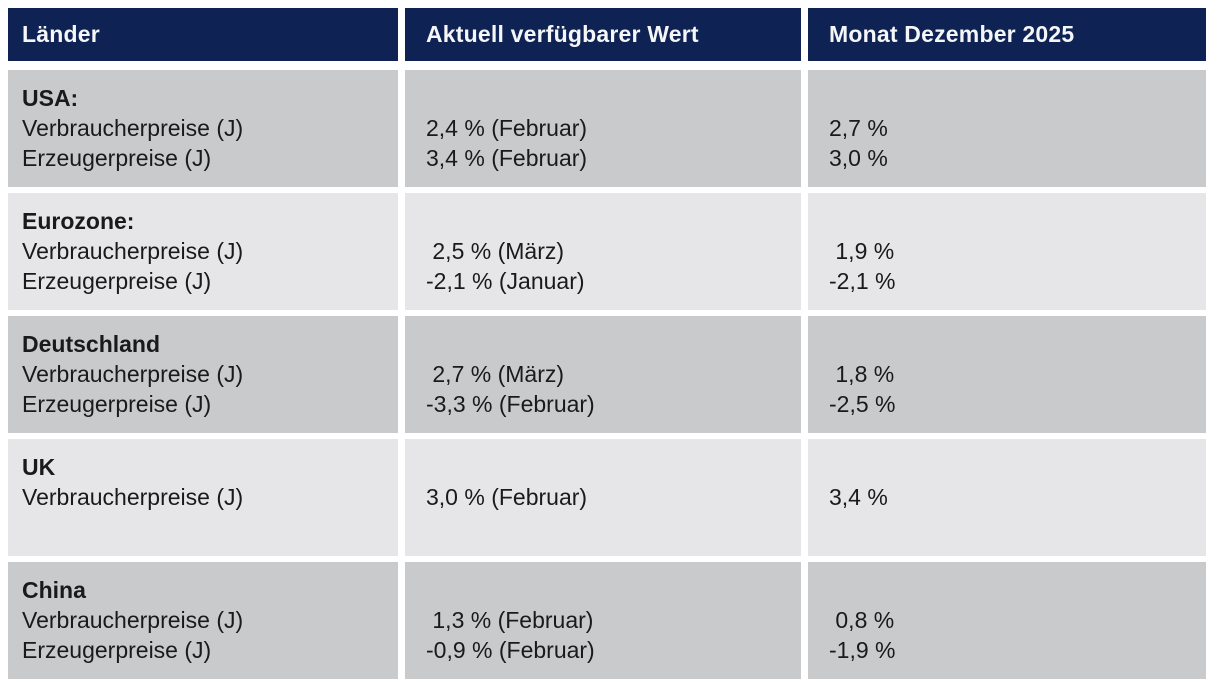 The width and height of the screenshot is (1214, 684). I want to click on current-value-cell: 2,4 % (Februar) 3,4 % (Februar), so click(603, 128).